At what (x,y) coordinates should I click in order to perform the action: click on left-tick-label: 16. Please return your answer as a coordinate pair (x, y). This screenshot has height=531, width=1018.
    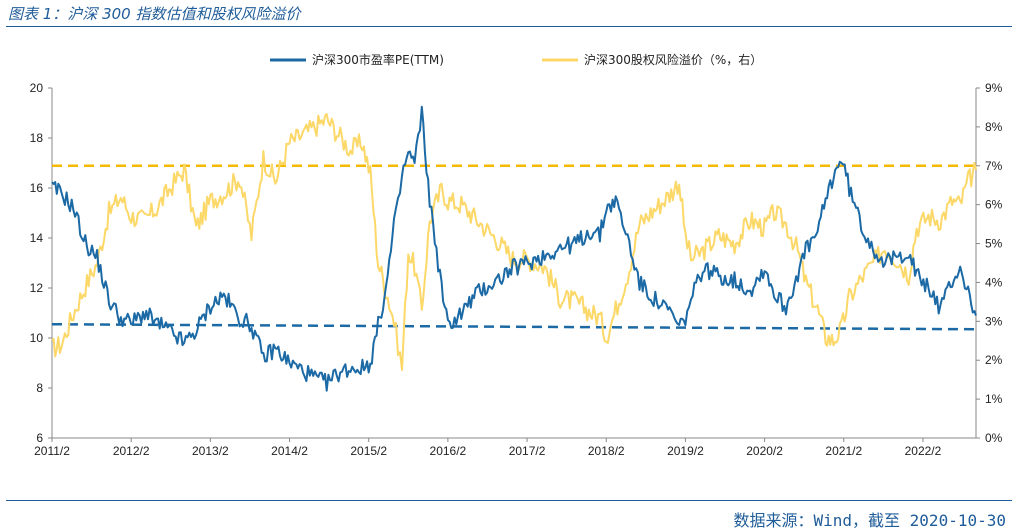
    Looking at the image, I should click on (37, 188).